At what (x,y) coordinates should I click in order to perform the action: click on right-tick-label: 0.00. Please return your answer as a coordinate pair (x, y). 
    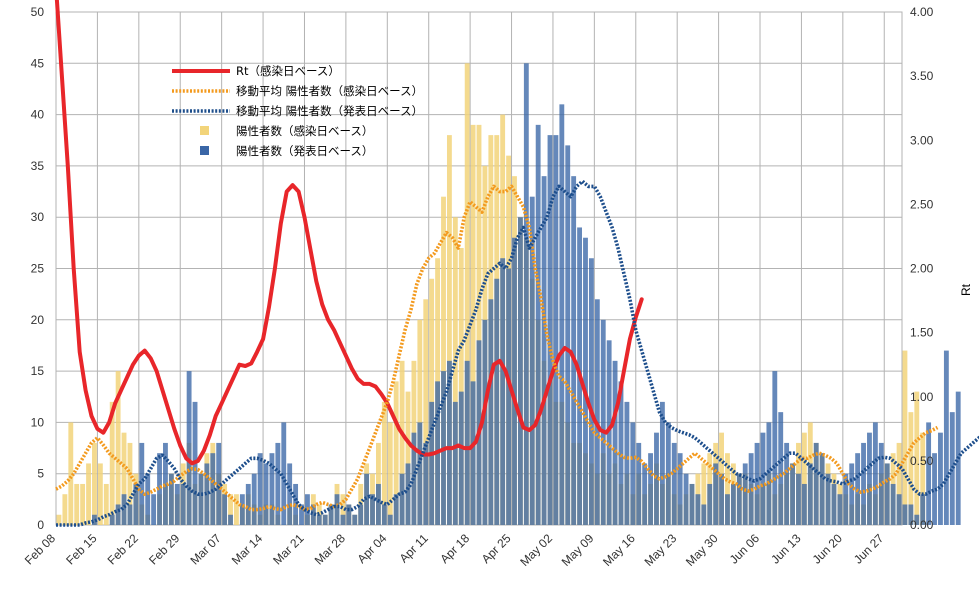
    Looking at the image, I should click on (922, 525).